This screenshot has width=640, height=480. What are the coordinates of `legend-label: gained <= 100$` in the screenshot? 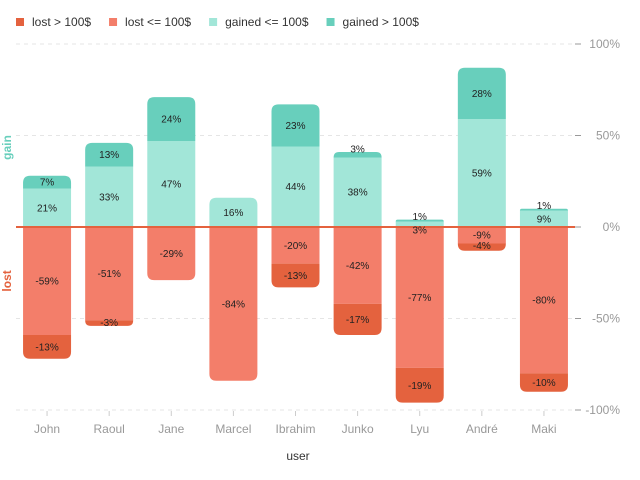 It's located at (267, 22).